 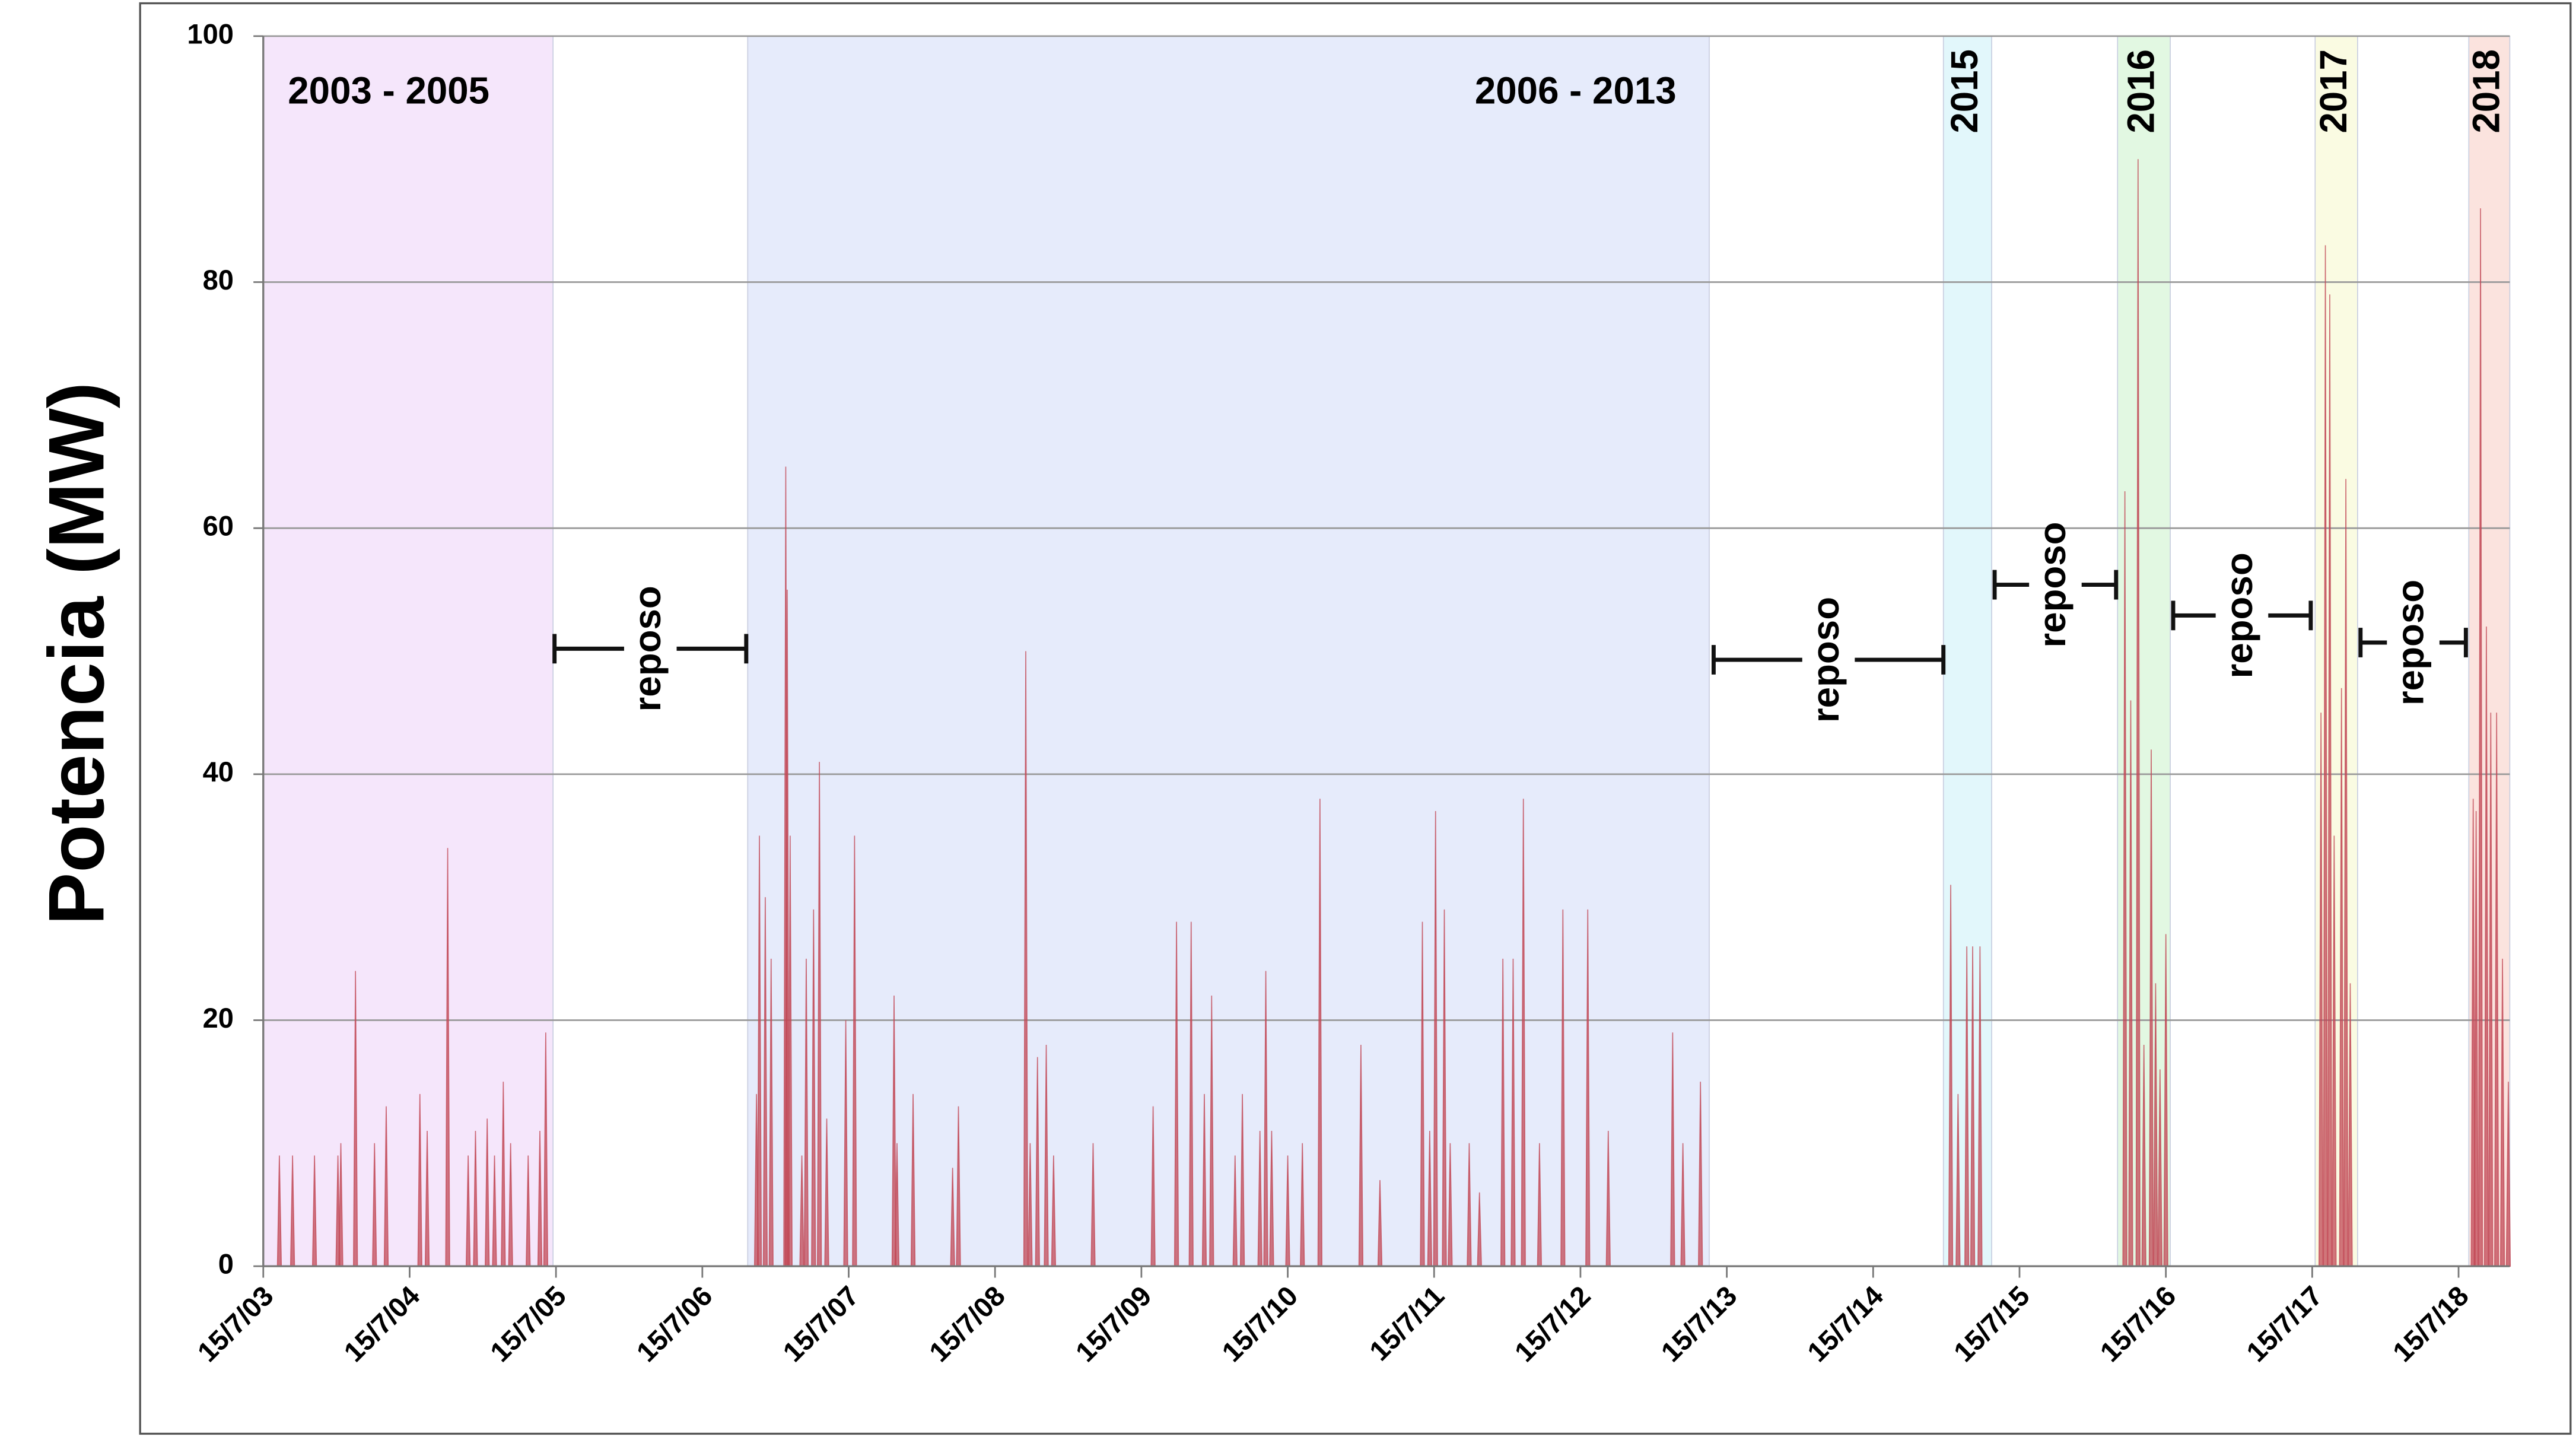 What do you see at coordinates (2334, 91) in the screenshot?
I see `period-label: 2017` at bounding box center [2334, 91].